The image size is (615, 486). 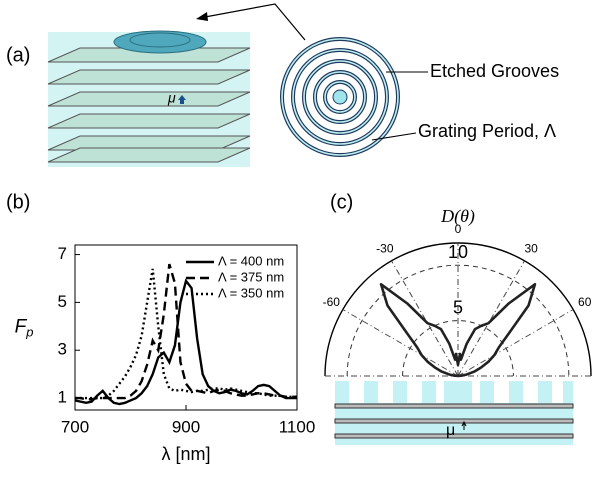 I want to click on label: Etched Grooves, so click(x=494, y=71).